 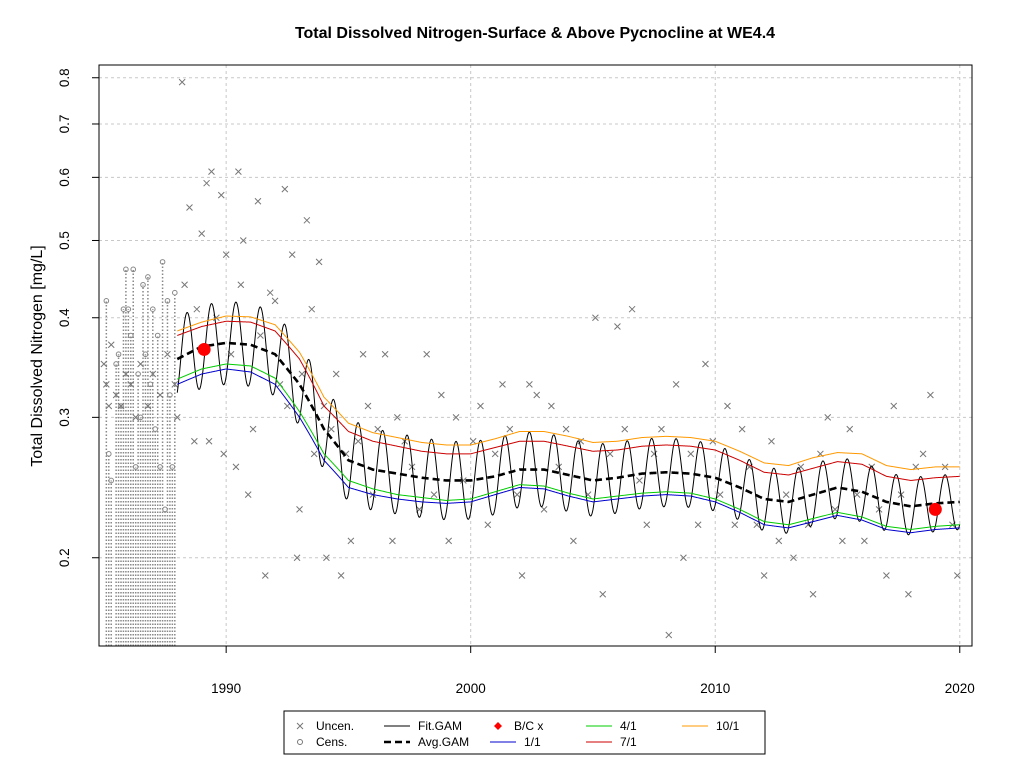 I want to click on legend-item: B/C x, so click(x=518, y=726).